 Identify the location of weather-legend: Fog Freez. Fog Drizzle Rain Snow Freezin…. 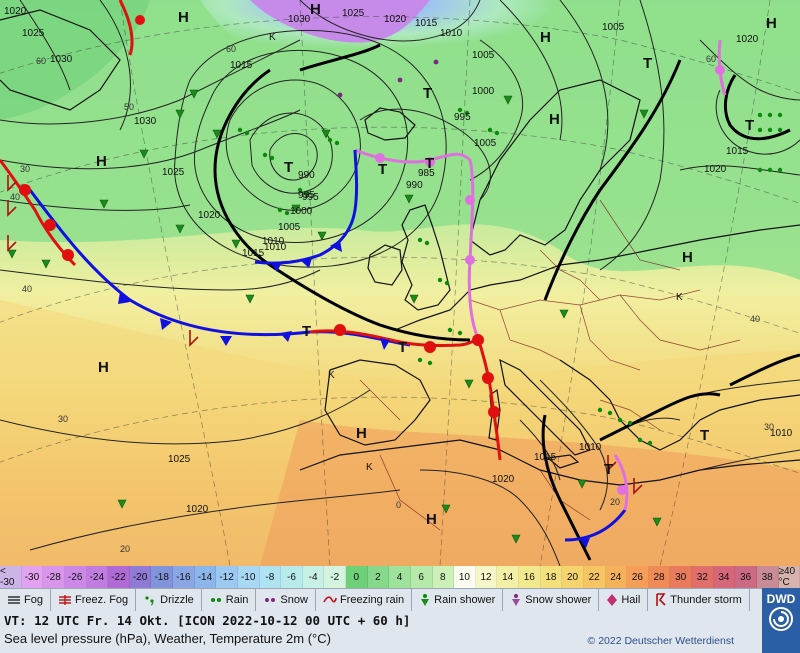
(400, 600).